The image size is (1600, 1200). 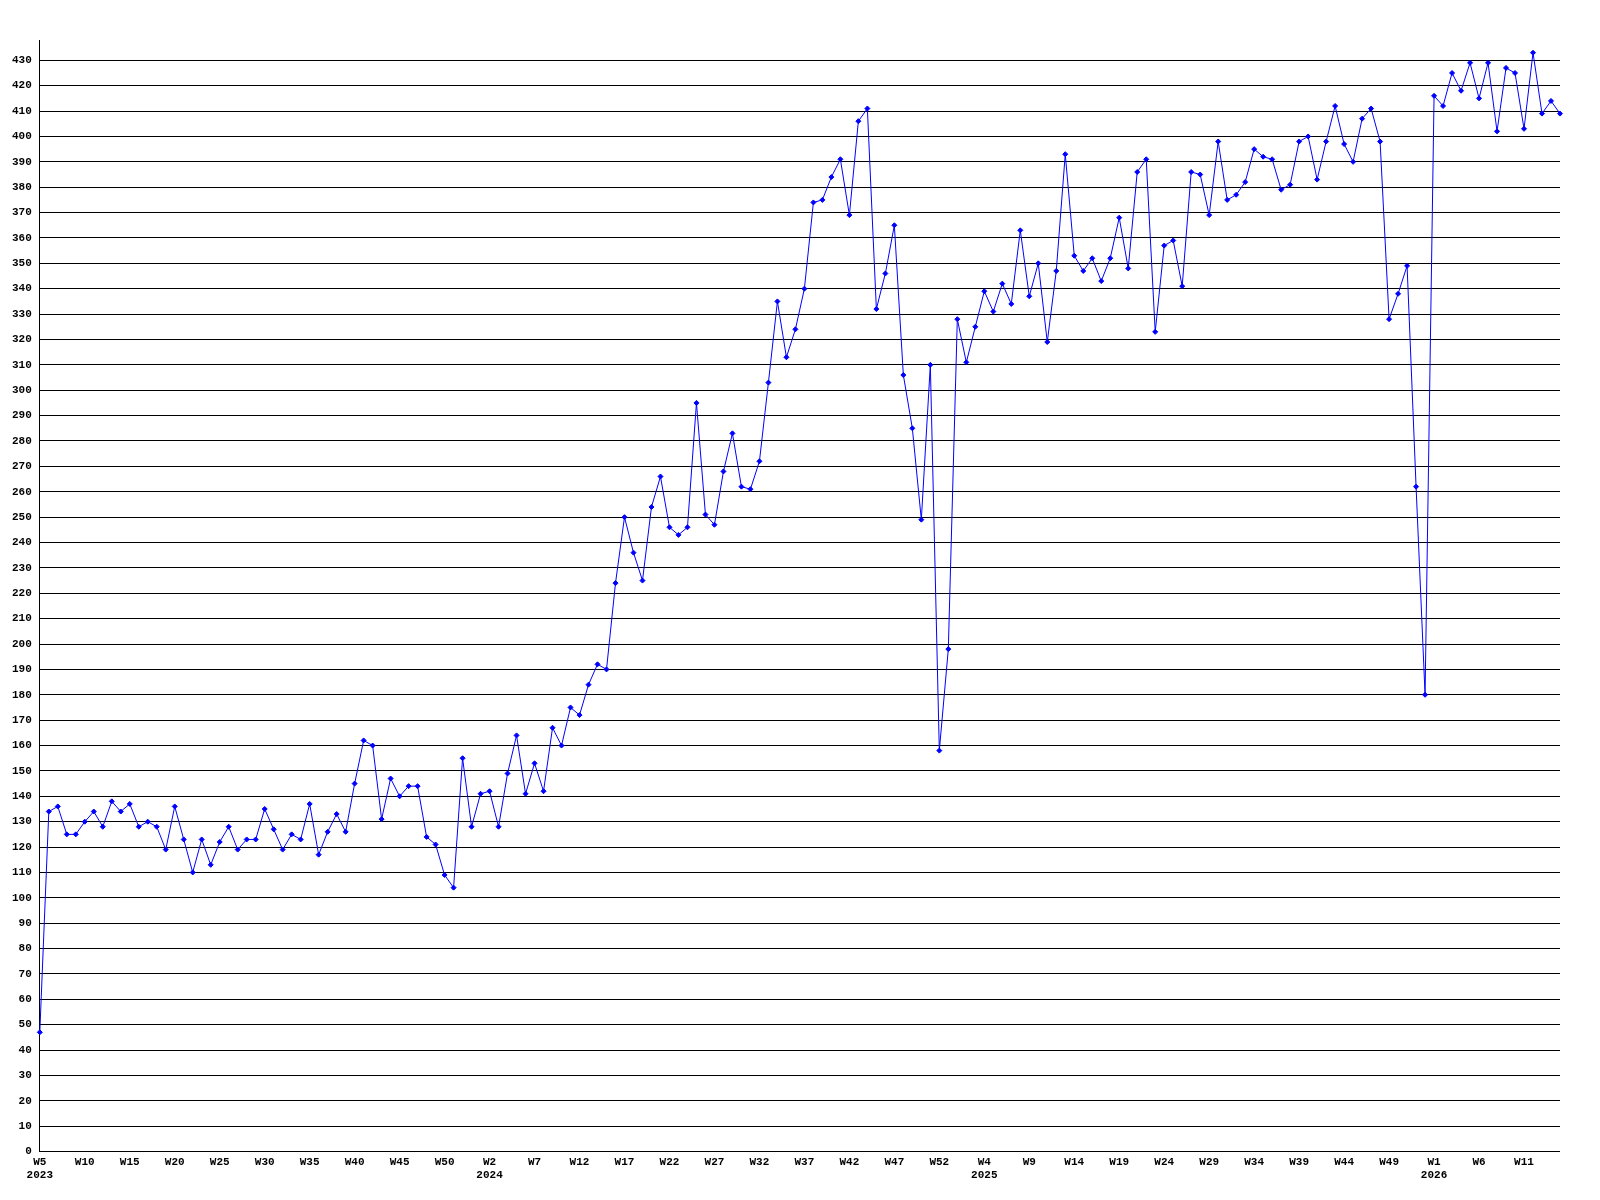 What do you see at coordinates (21, 212) in the screenshot?
I see `y-tick-label: 370` at bounding box center [21, 212].